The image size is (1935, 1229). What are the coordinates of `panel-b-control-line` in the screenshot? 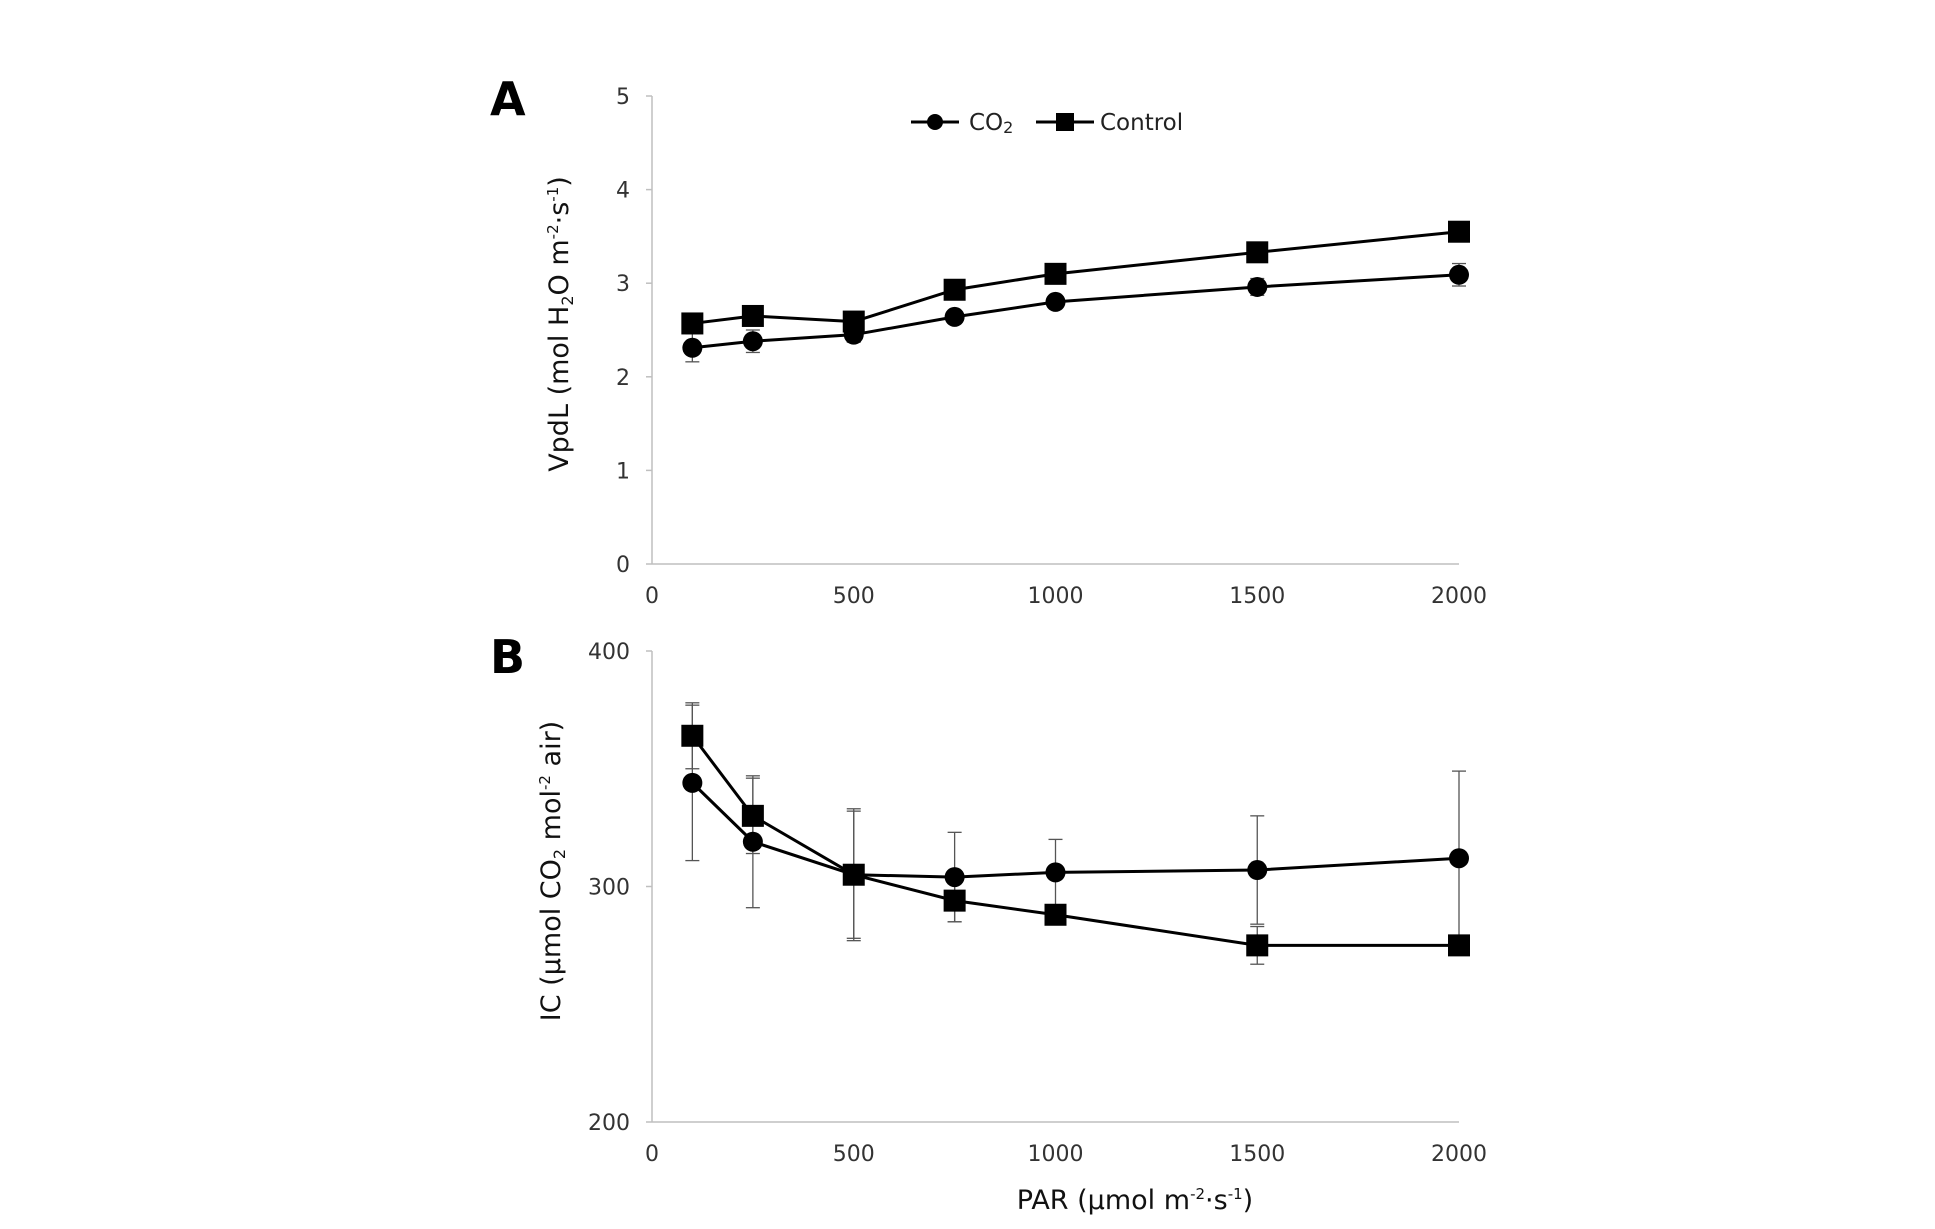 It's located at (1075, 840).